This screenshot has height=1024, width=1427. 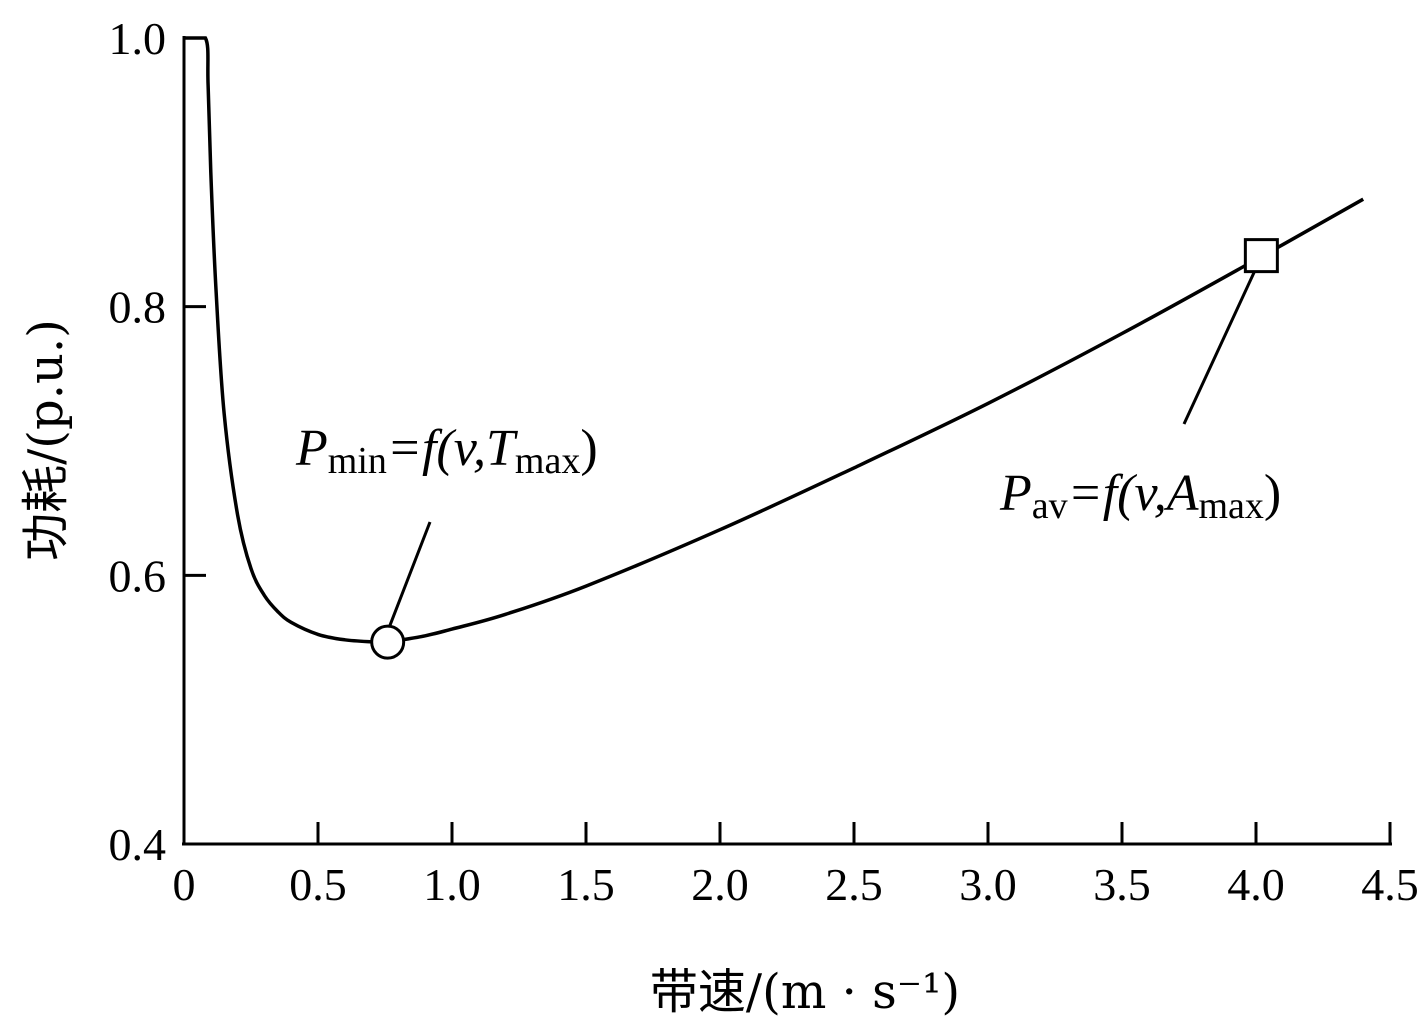 What do you see at coordinates (318, 884) in the screenshot?
I see `x-tick-label: 0.5` at bounding box center [318, 884].